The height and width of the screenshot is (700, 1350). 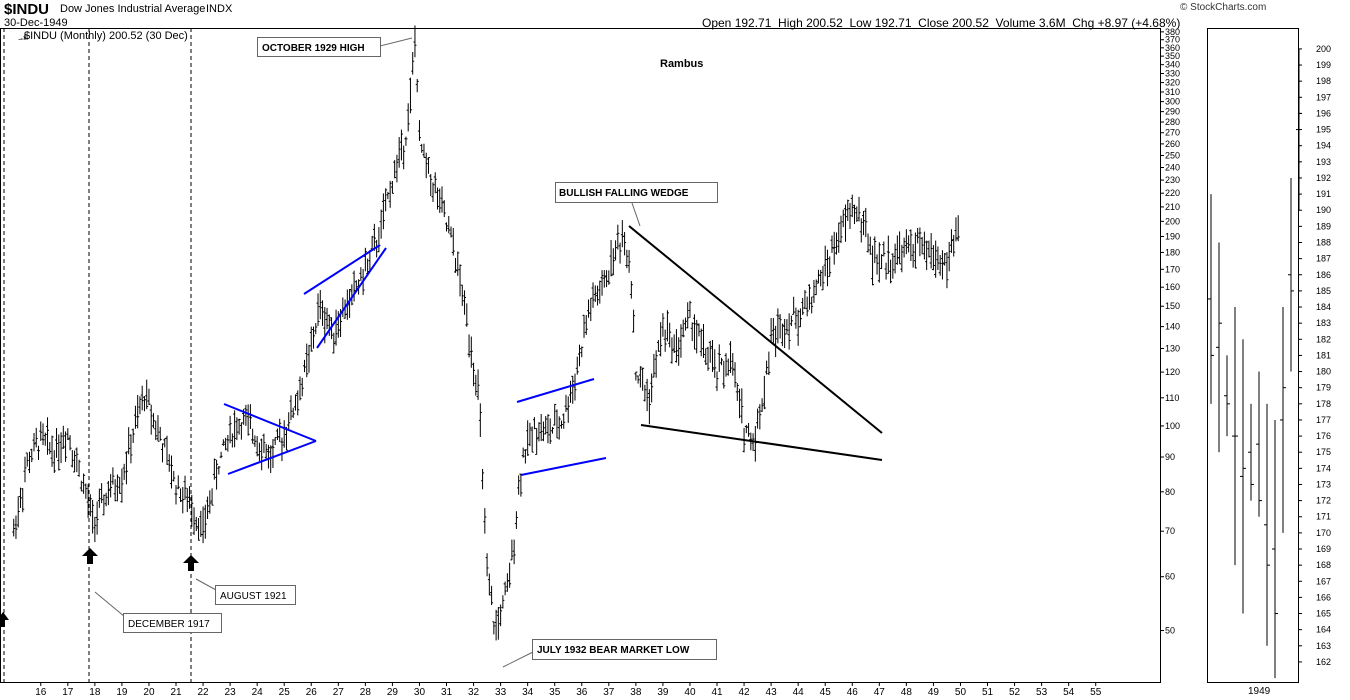 I want to click on inset-y-tick-label: 165, so click(x=1323, y=614).